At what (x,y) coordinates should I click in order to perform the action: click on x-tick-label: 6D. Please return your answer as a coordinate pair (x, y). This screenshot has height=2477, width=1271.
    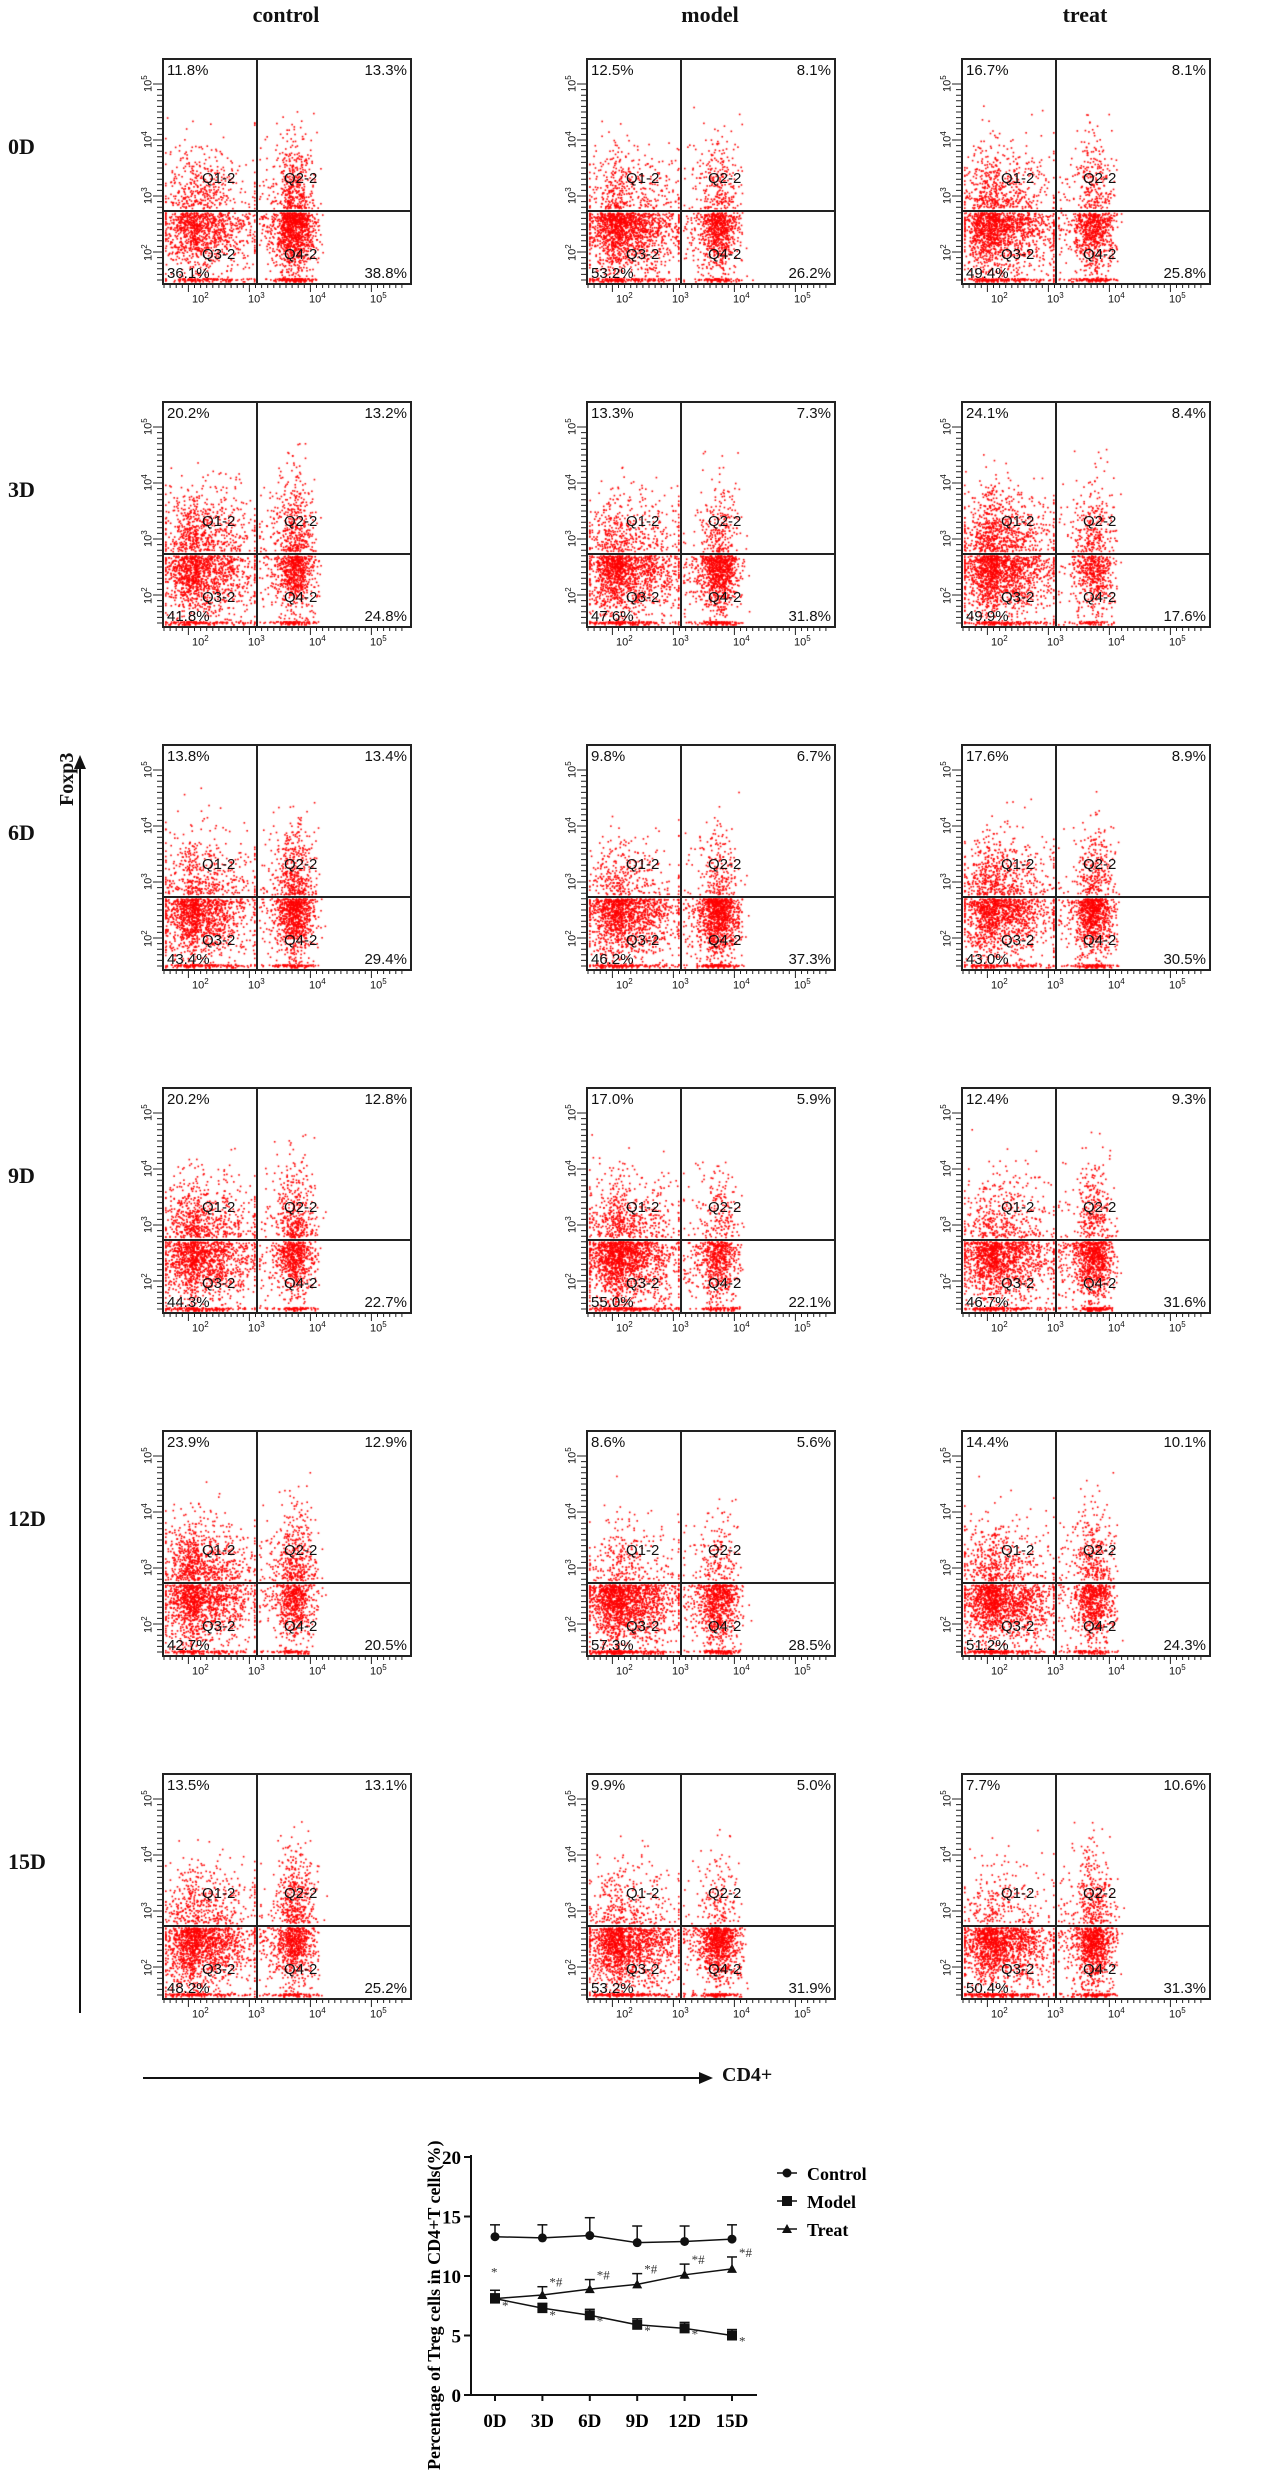
    Looking at the image, I should click on (589, 2421).